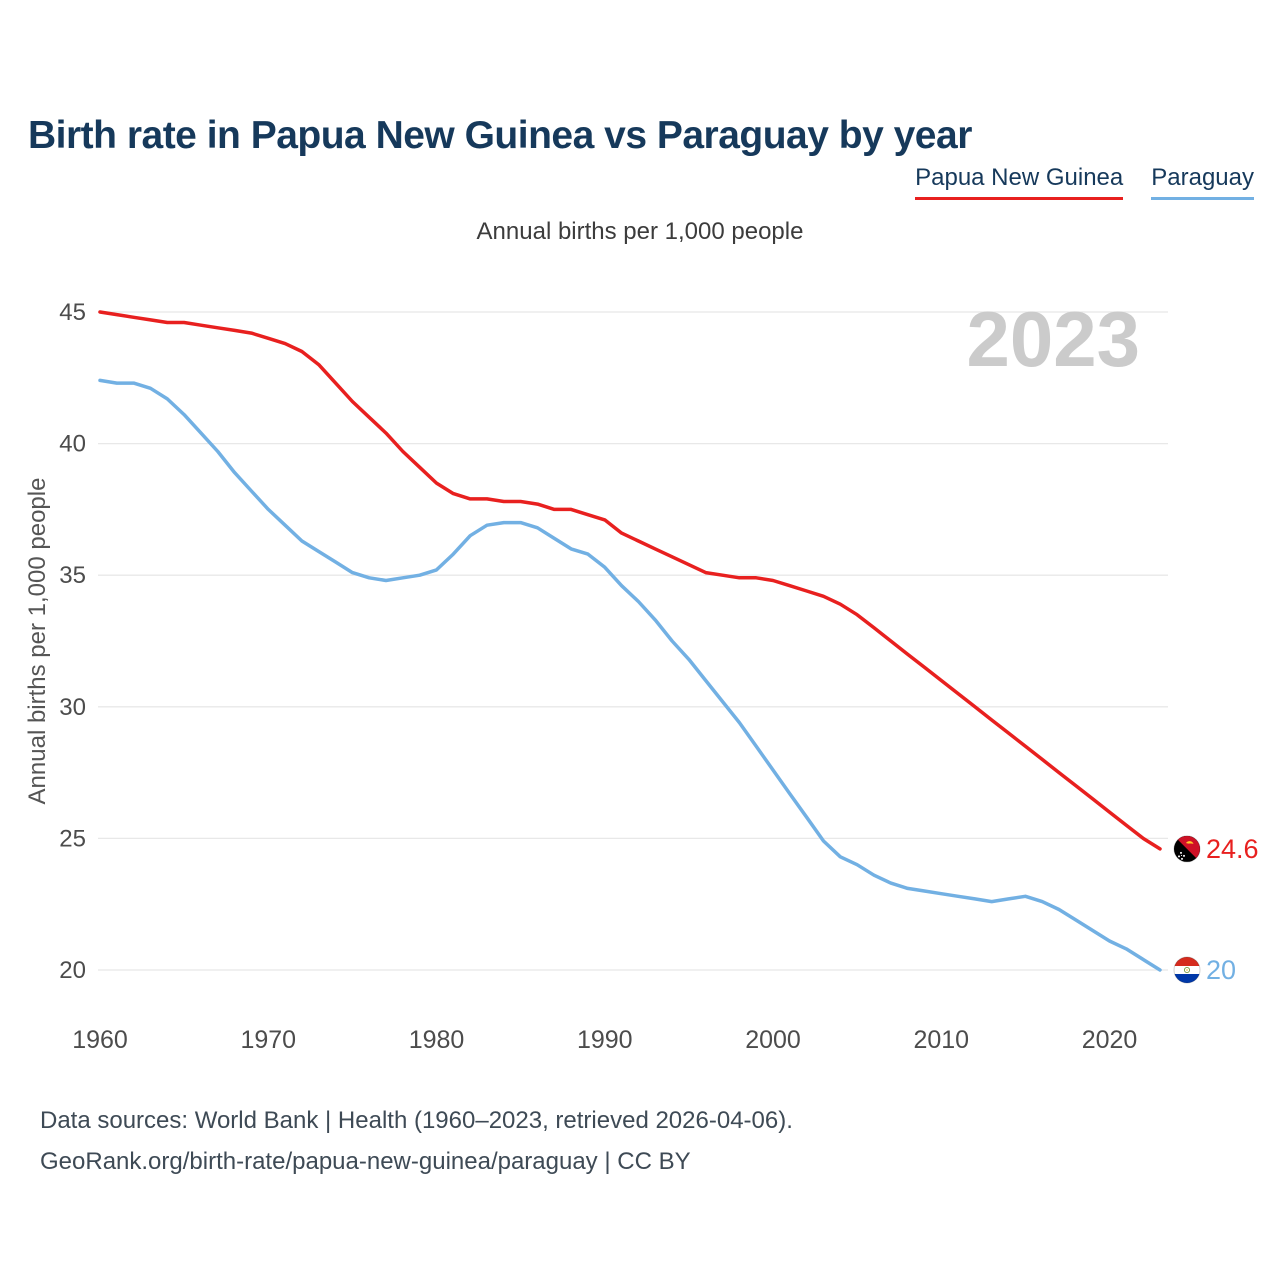  I want to click on x-tick-label: 2020, so click(1110, 1040).